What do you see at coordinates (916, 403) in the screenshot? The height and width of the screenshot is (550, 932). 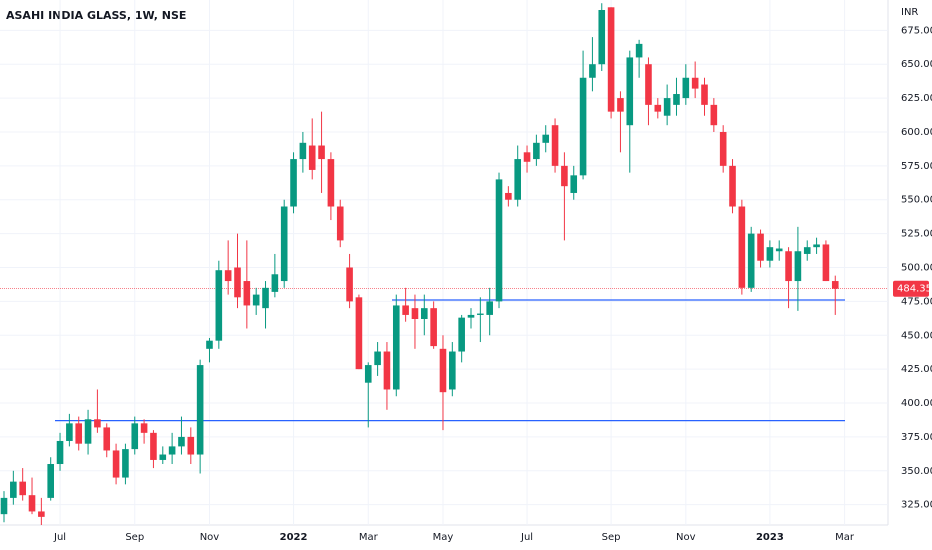 I see `y-tick-label: 400.00` at bounding box center [916, 403].